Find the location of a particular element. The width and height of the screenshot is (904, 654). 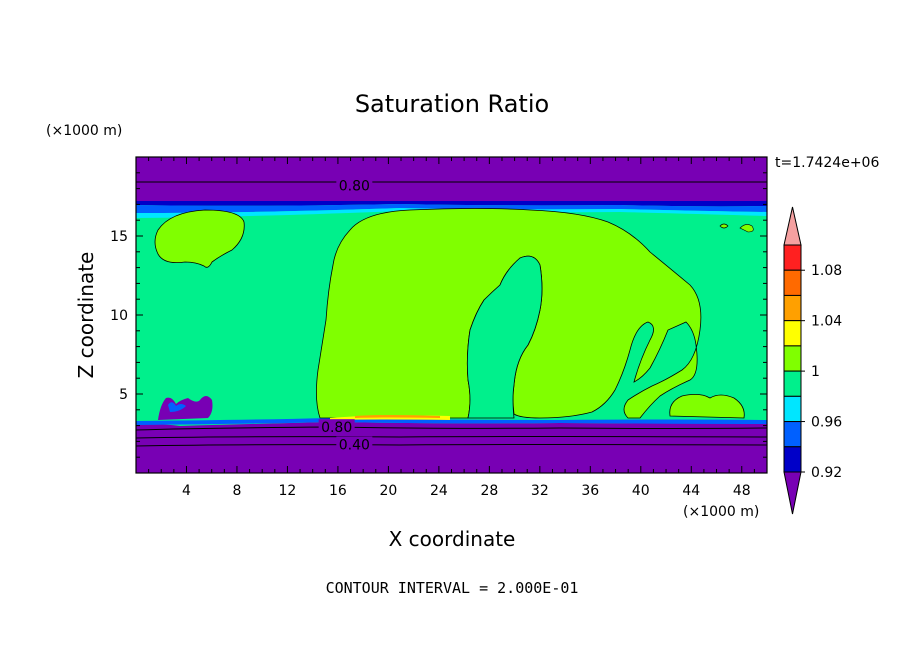

contour-line-lower-0.40 is located at coordinates (451, 445).